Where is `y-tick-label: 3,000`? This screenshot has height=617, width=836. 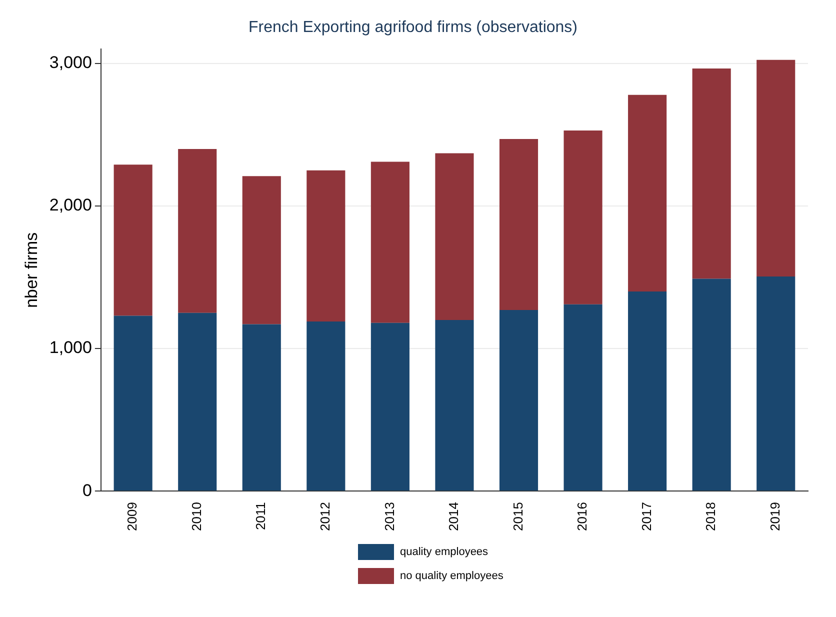 y-tick-label: 3,000 is located at coordinates (70, 62).